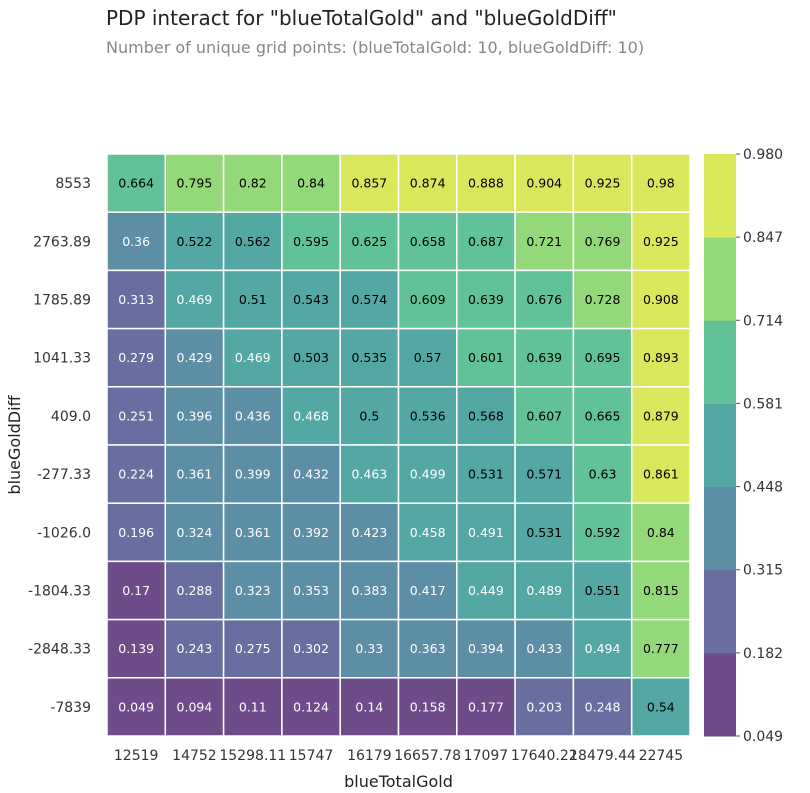 This screenshot has height=793, width=810. I want to click on cell-value-label: 0.728, so click(603, 299).